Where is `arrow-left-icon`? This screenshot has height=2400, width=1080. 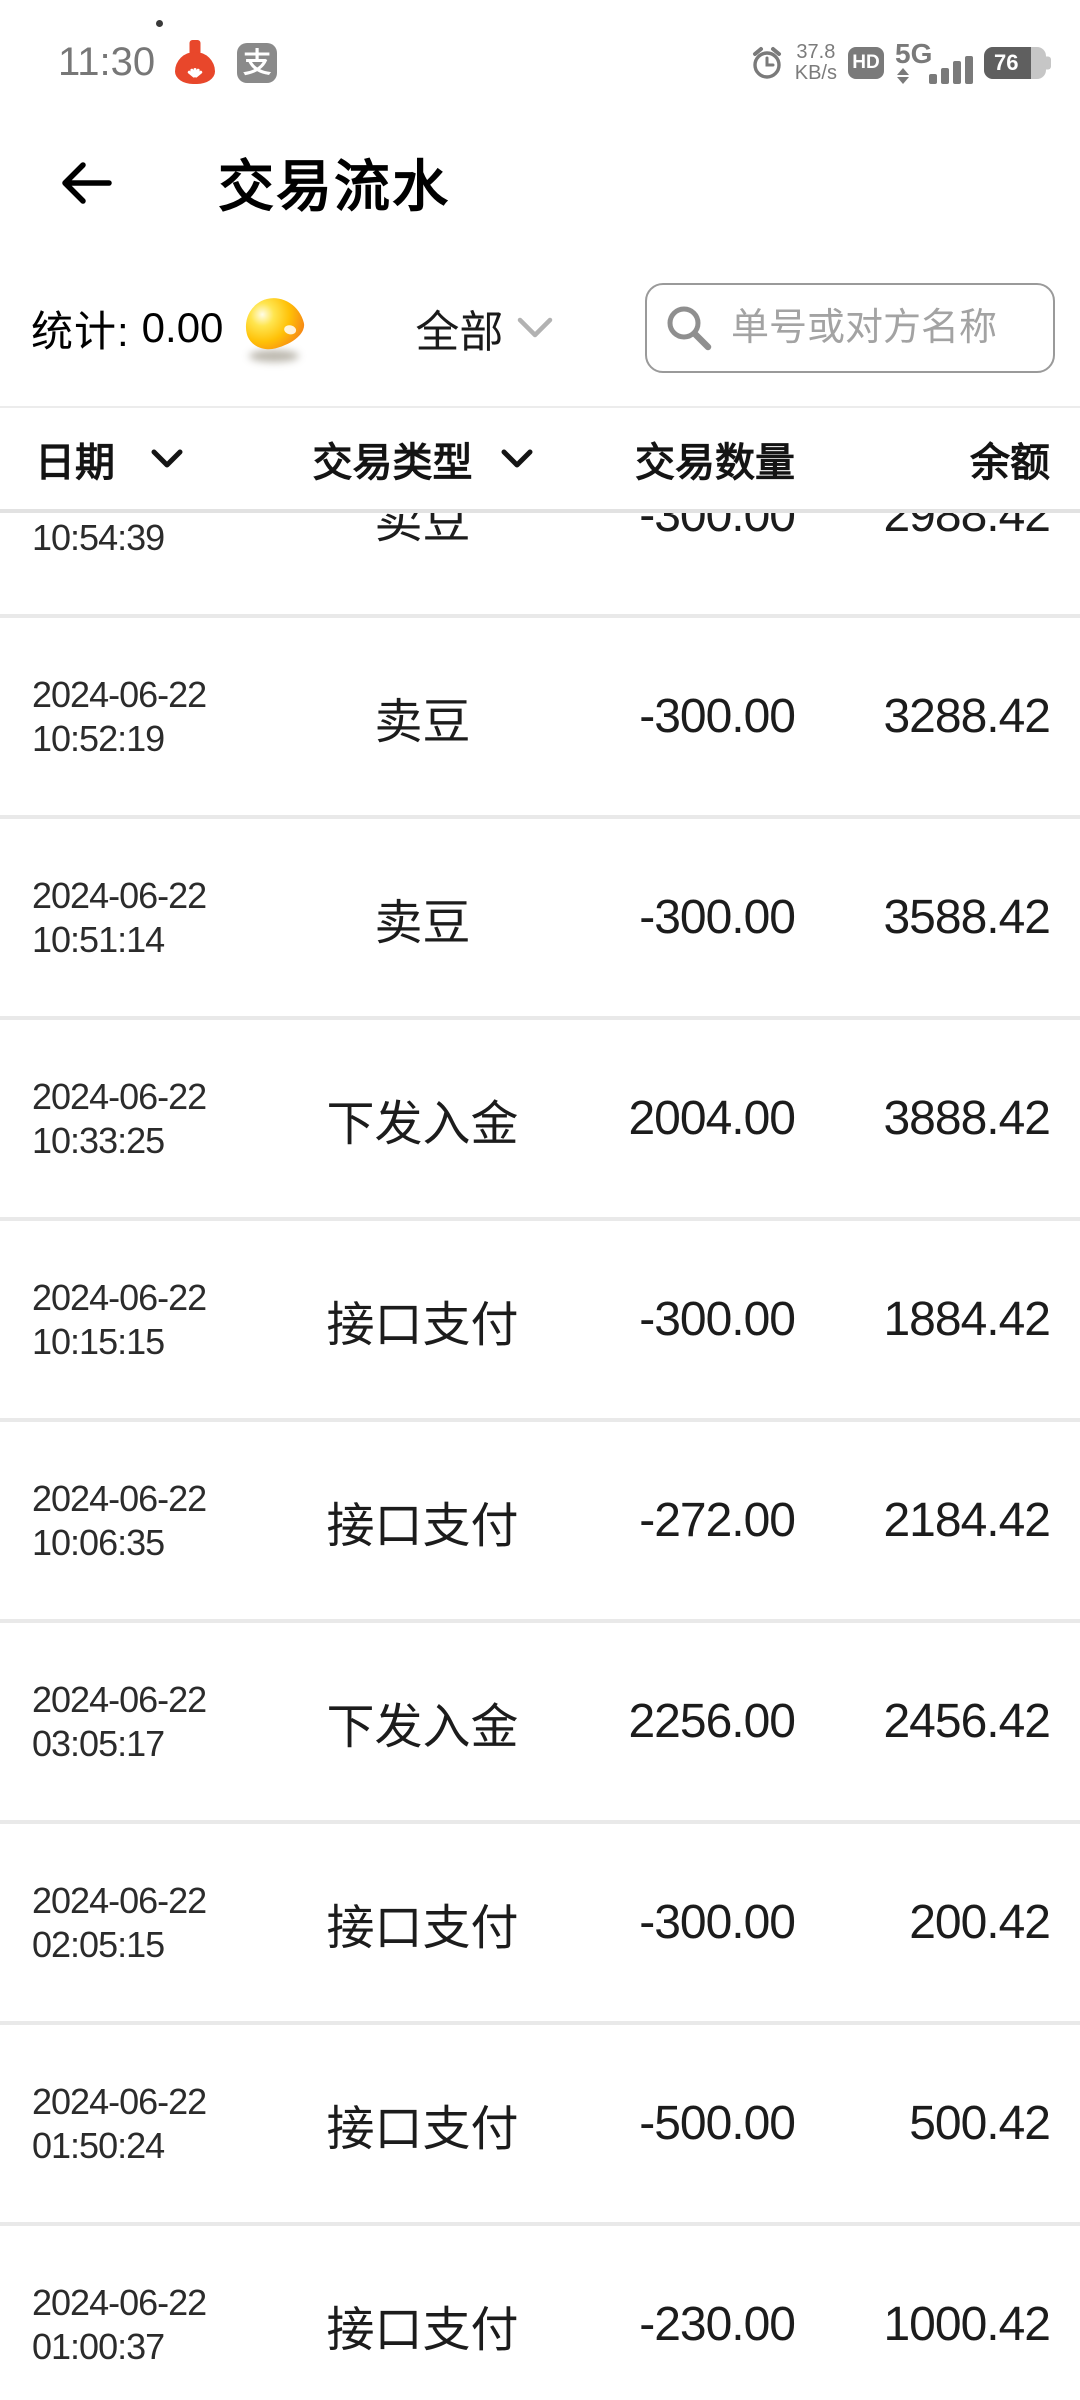
arrow-left-icon is located at coordinates (87, 182).